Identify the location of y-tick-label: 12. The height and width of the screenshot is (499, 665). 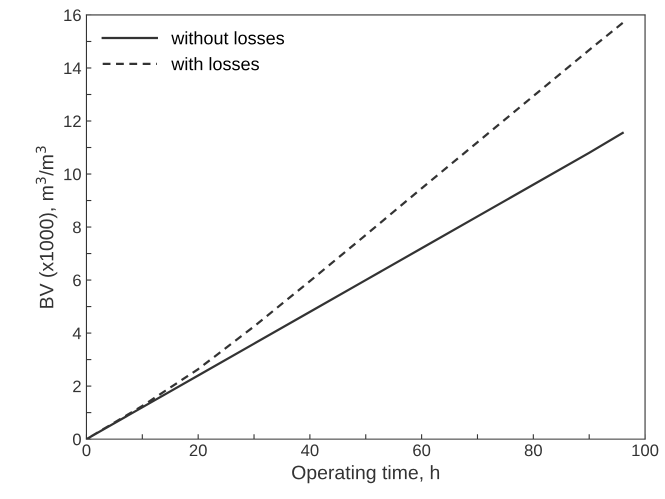
(72, 121).